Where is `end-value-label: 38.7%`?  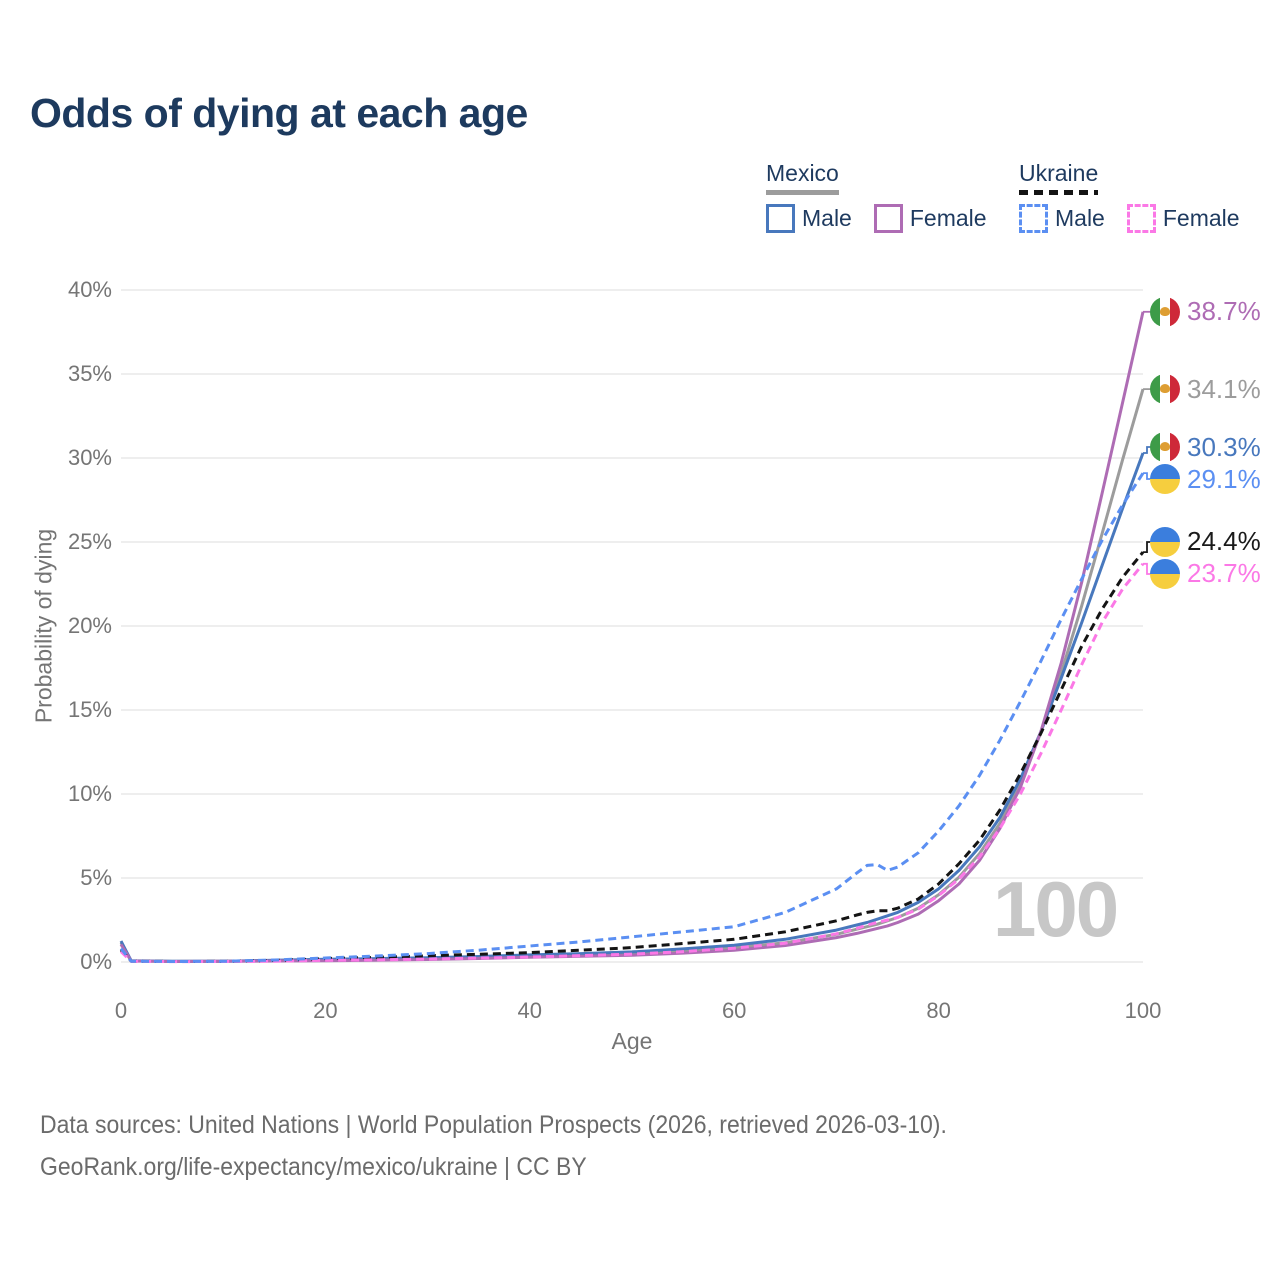
end-value-label: 38.7% is located at coordinates (1224, 311).